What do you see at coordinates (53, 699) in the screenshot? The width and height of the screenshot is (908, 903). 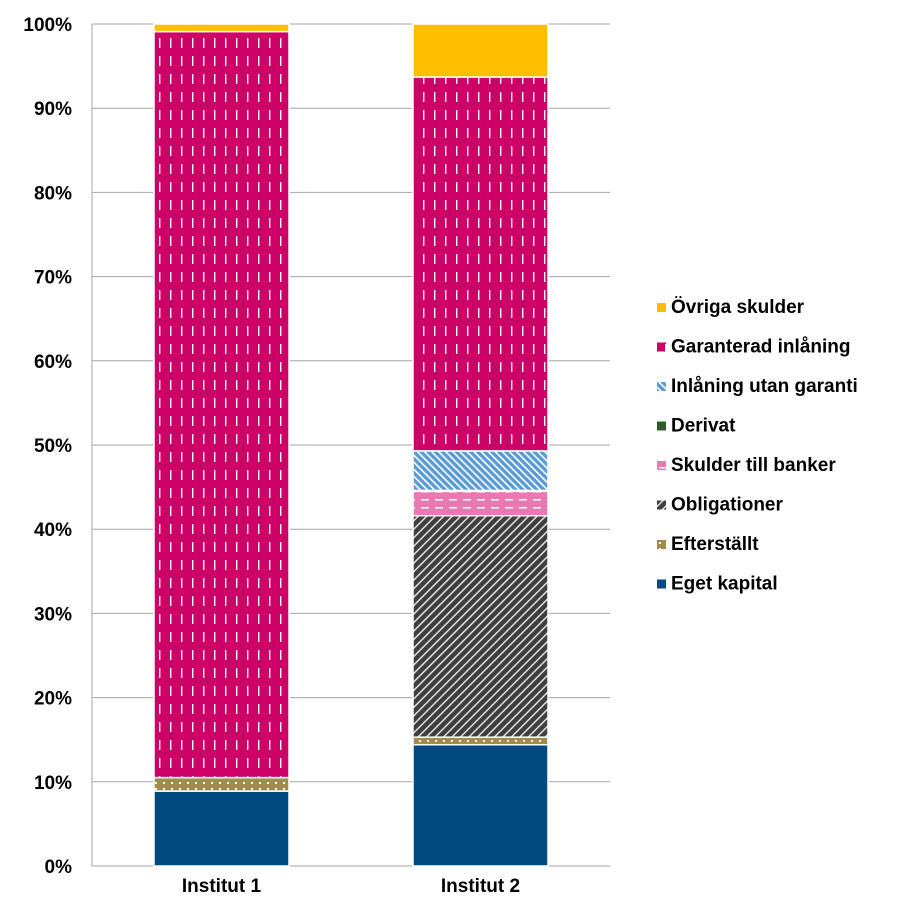 I see `y-tick-label: 20%` at bounding box center [53, 699].